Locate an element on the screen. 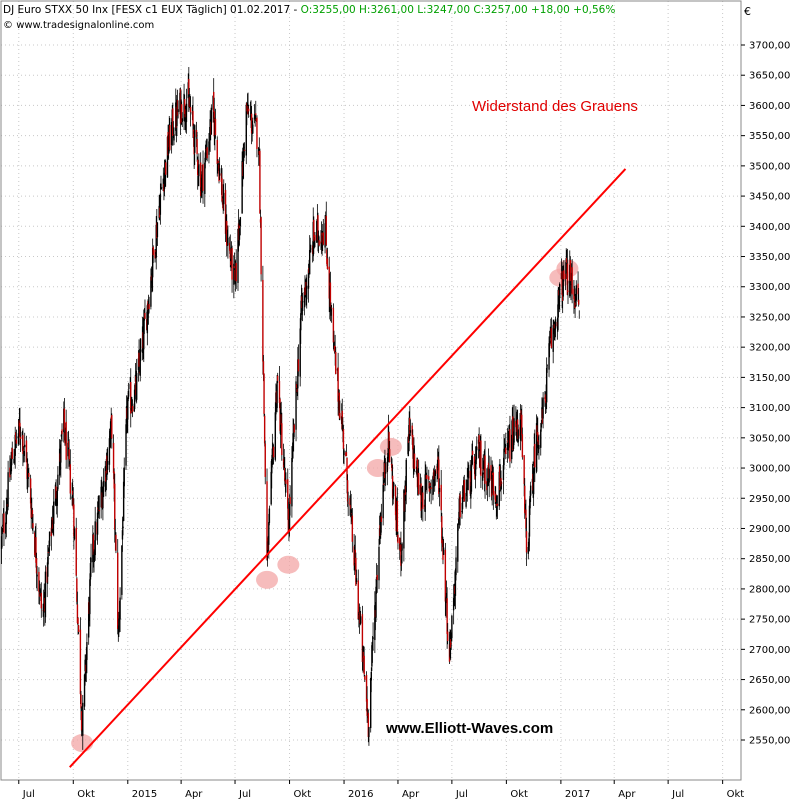 The width and height of the screenshot is (800, 800). y-tick-label: 3100,00 is located at coordinates (769, 408).